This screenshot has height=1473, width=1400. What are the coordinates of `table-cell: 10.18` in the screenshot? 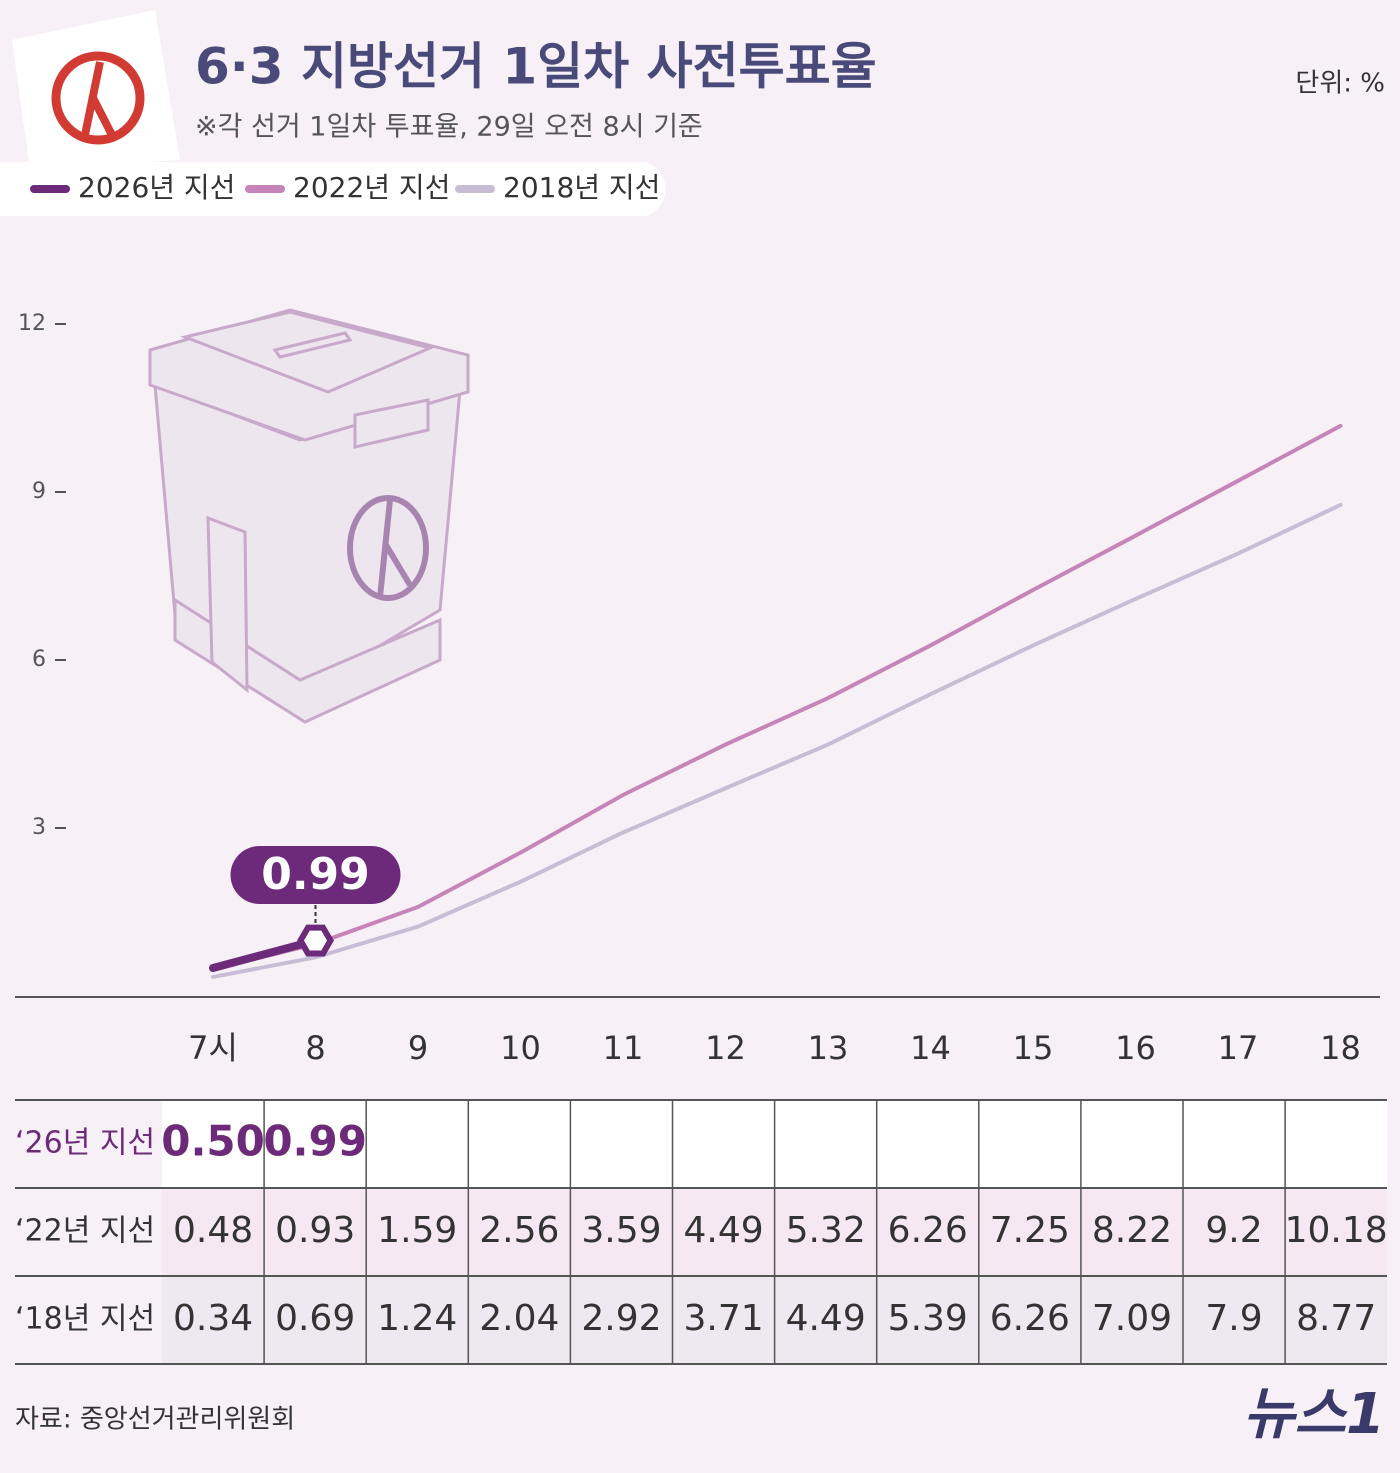 It's located at (1336, 1230).